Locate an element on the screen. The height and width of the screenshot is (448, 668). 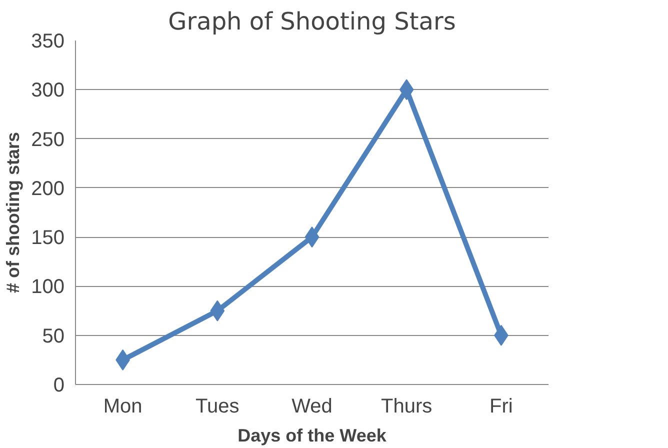
y-axis-title: # of shooting stars is located at coordinates (13, 213).